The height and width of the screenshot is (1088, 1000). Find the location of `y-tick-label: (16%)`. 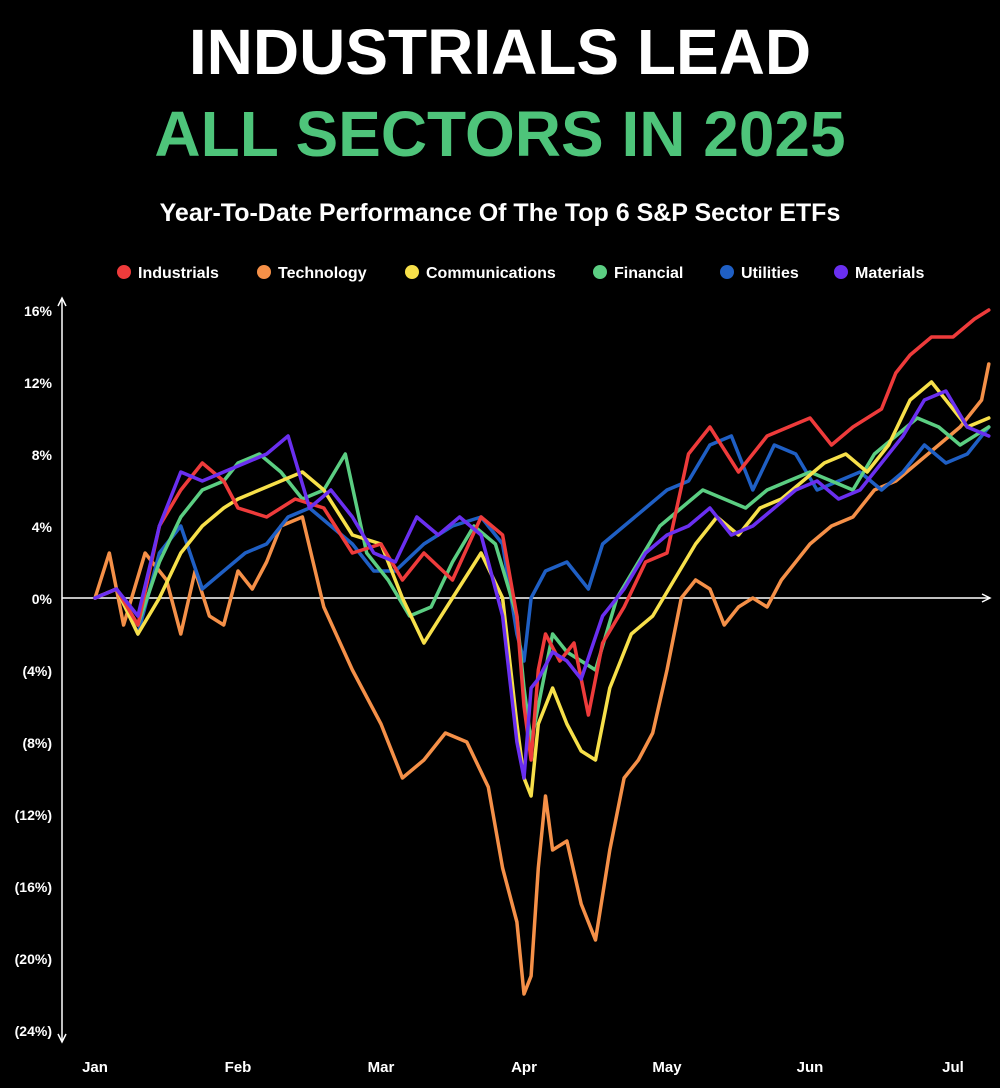

y-tick-label: (16%) is located at coordinates (33, 887).